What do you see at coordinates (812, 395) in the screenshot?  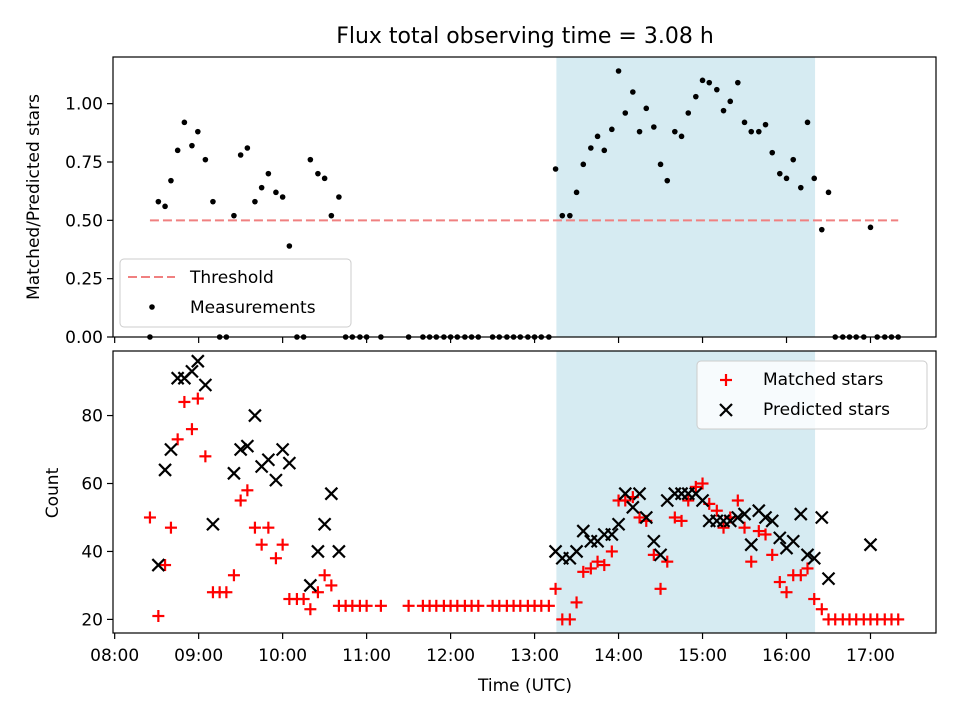 I see `count-legend: Matched stars Predicted stars` at bounding box center [812, 395].